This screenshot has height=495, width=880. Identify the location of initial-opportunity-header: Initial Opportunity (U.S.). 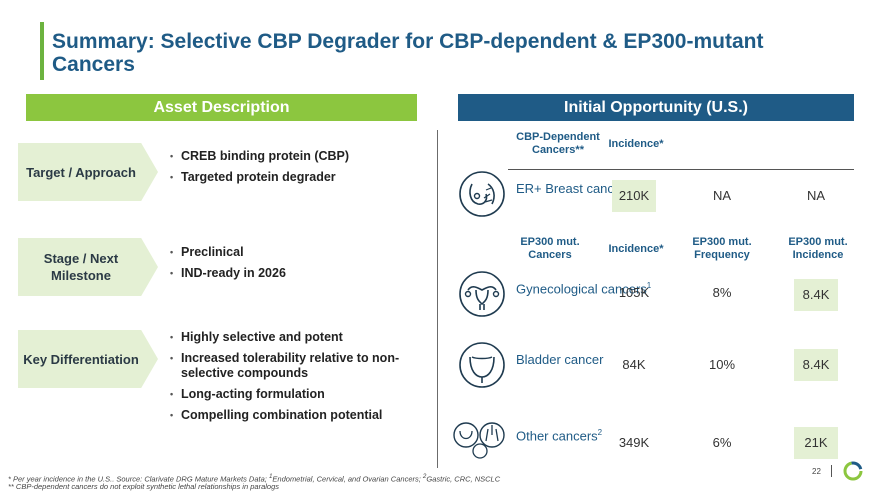
(656, 107).